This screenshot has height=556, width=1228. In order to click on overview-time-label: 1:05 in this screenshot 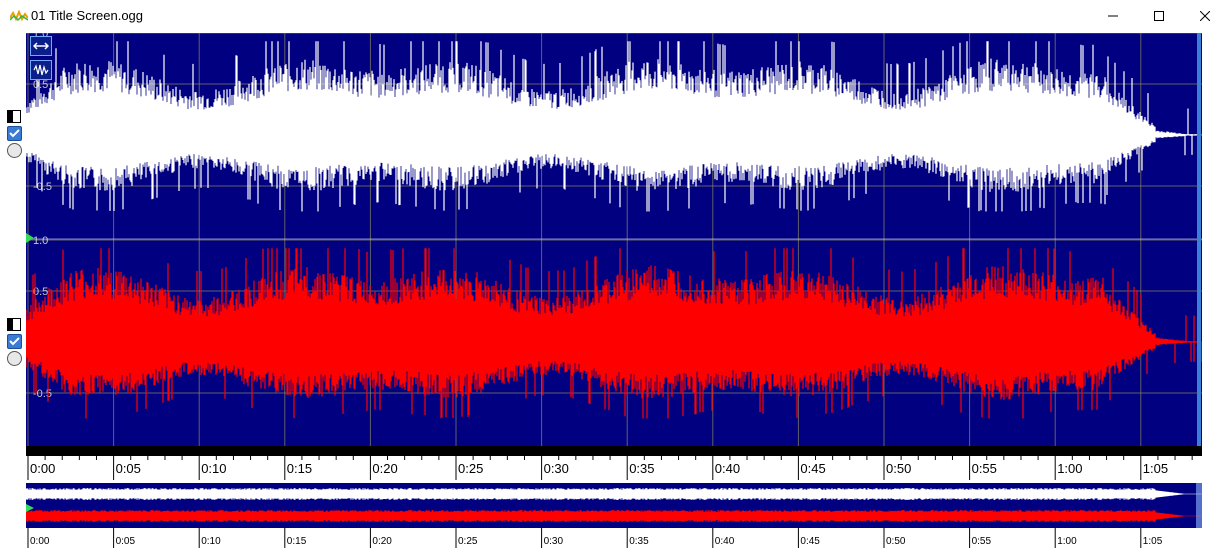, I will do `click(1153, 541)`.